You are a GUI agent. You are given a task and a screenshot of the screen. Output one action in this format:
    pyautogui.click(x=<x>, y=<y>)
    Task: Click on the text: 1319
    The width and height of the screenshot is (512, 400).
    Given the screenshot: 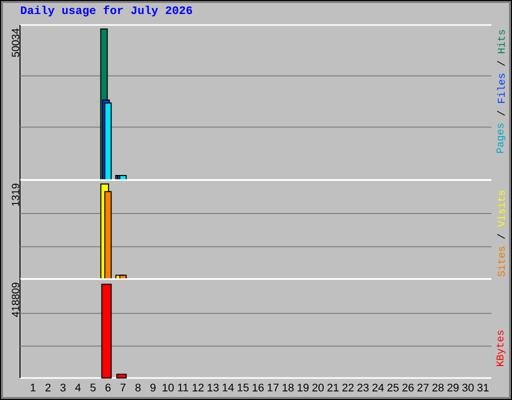 What is the action you would take?
    pyautogui.click(x=16, y=195)
    